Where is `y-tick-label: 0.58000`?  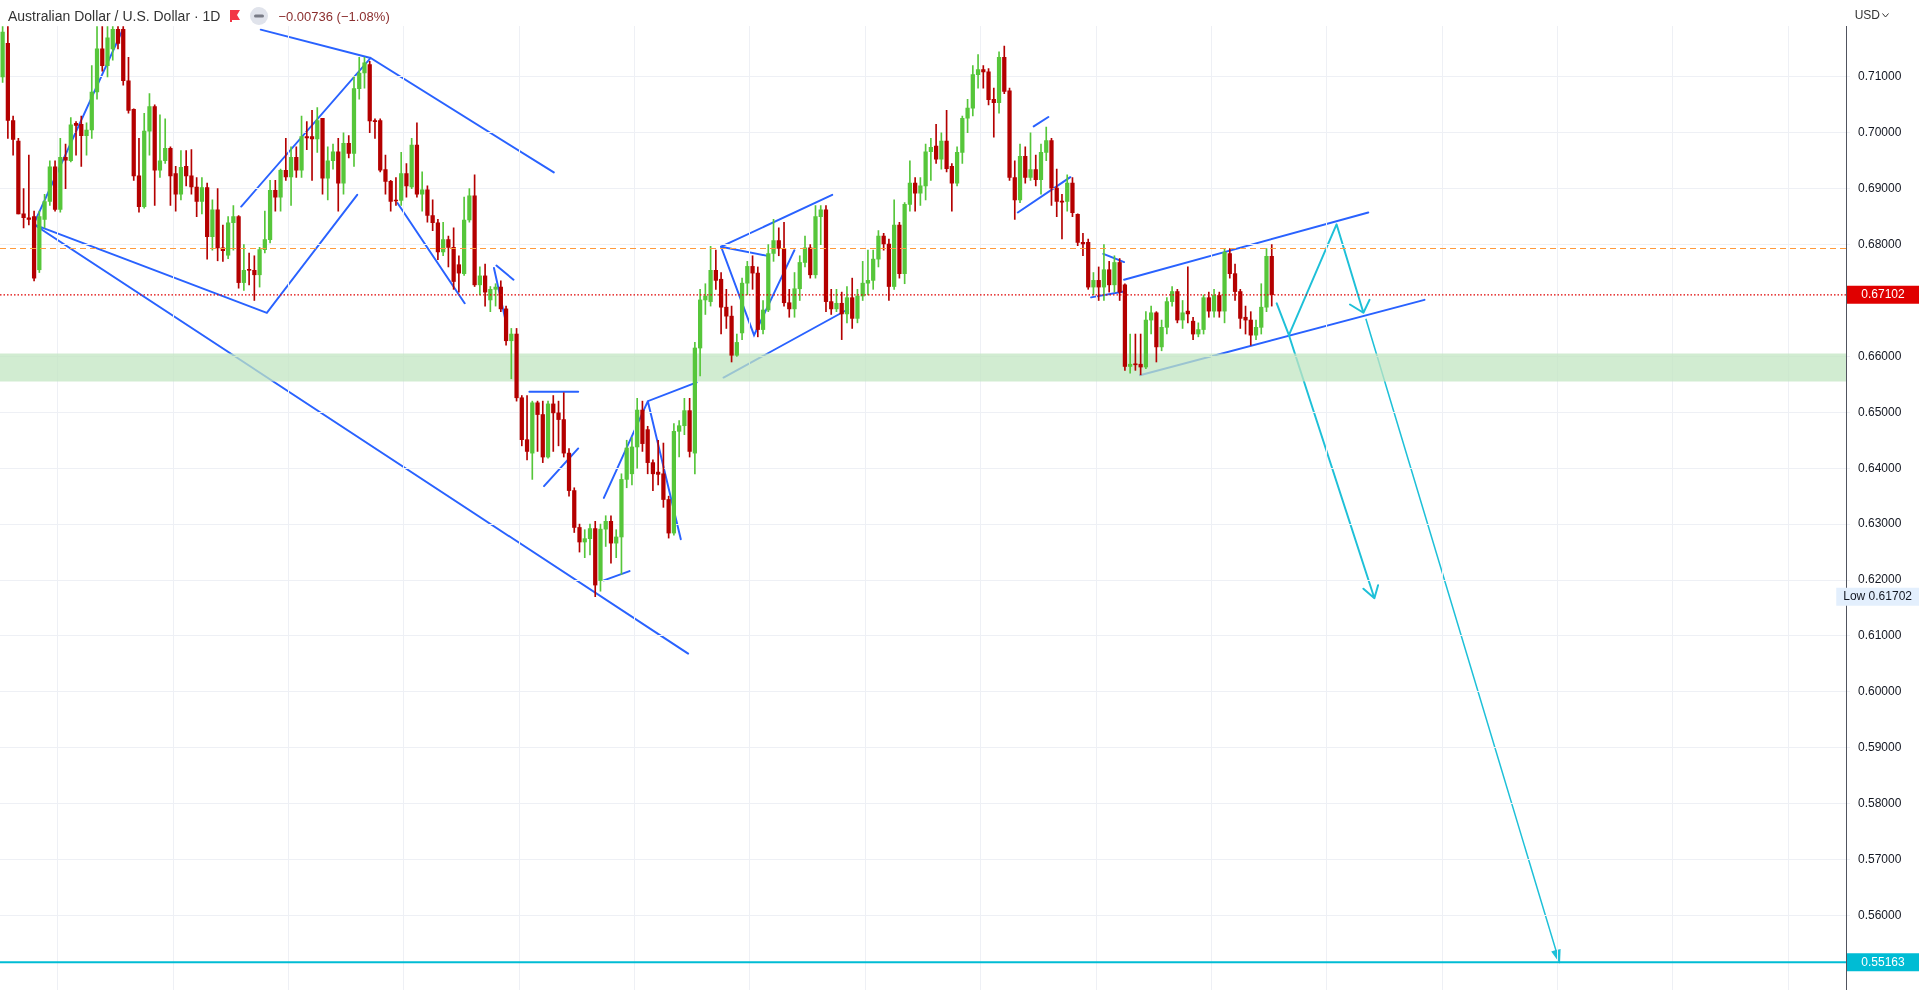
y-tick-label: 0.58000 is located at coordinates (1880, 802).